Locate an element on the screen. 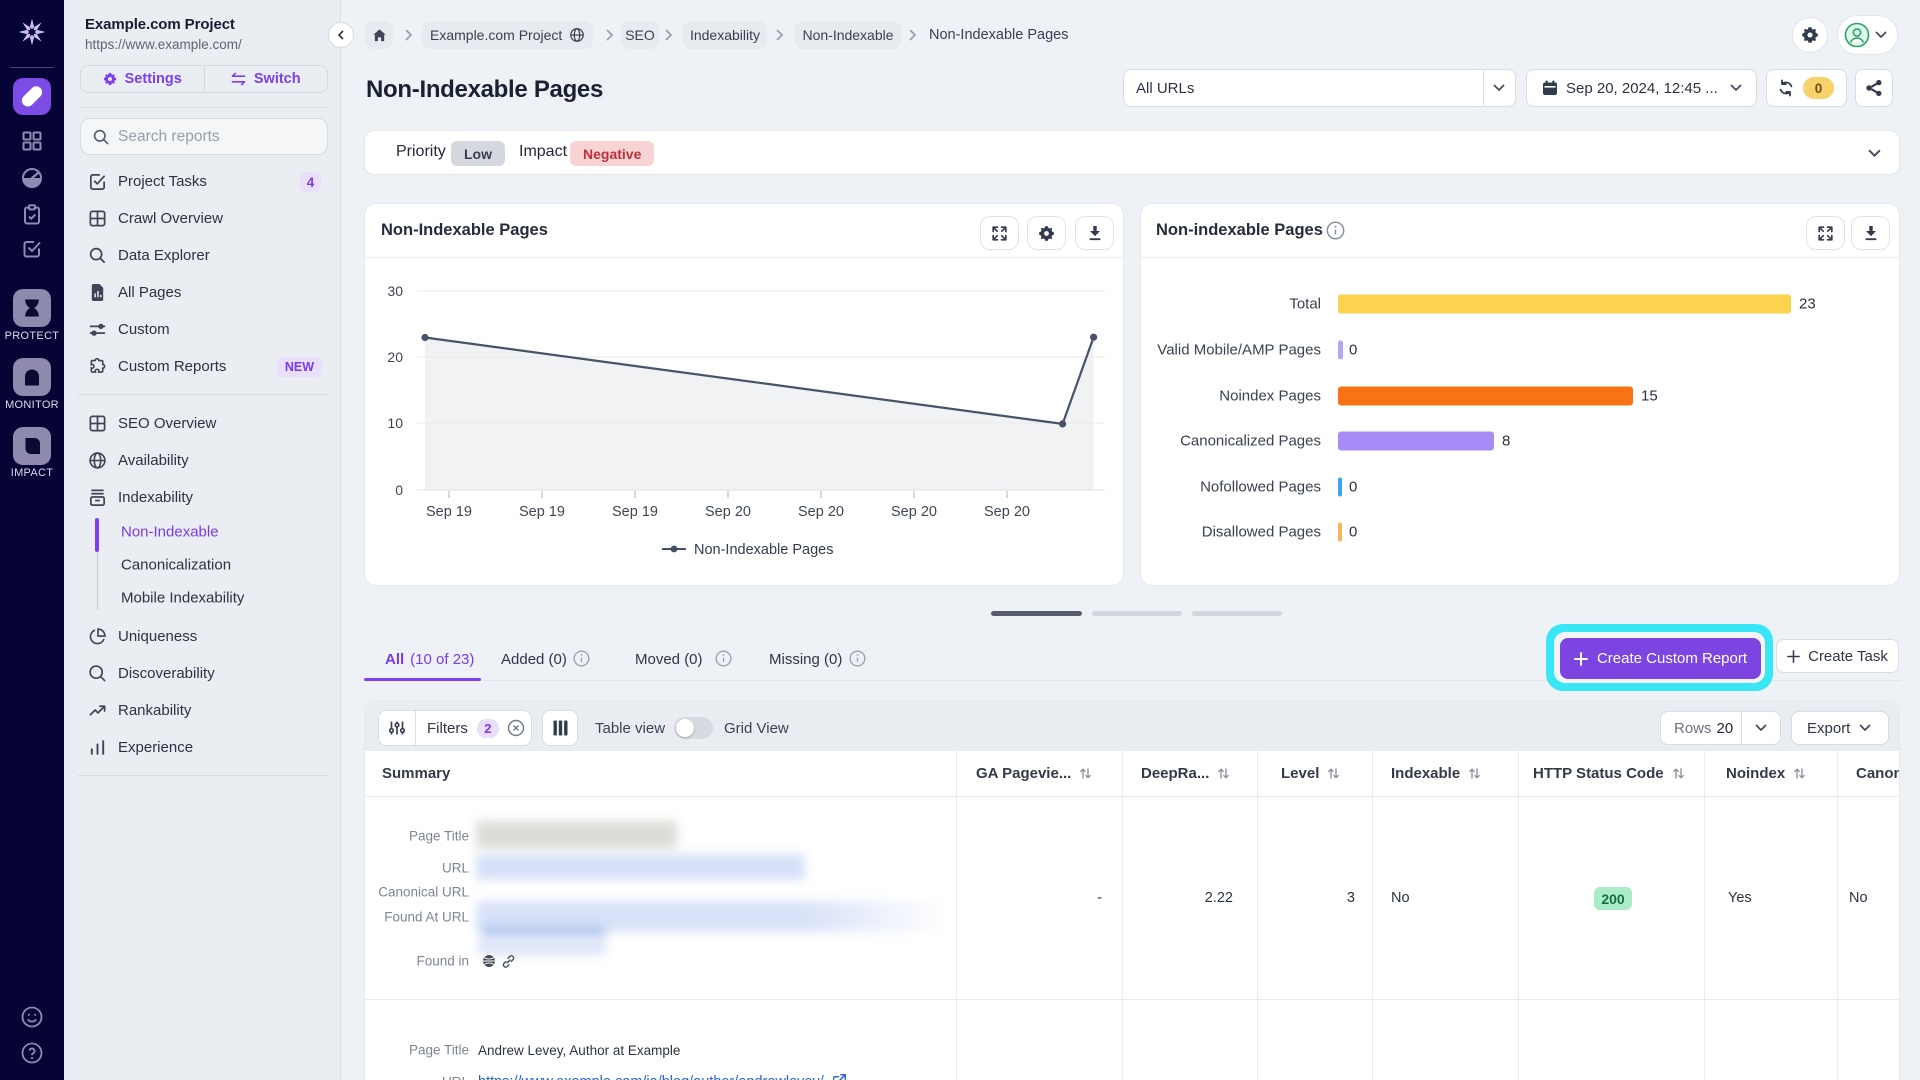 The width and height of the screenshot is (1920, 1080). svg-text: 30 is located at coordinates (395, 291).